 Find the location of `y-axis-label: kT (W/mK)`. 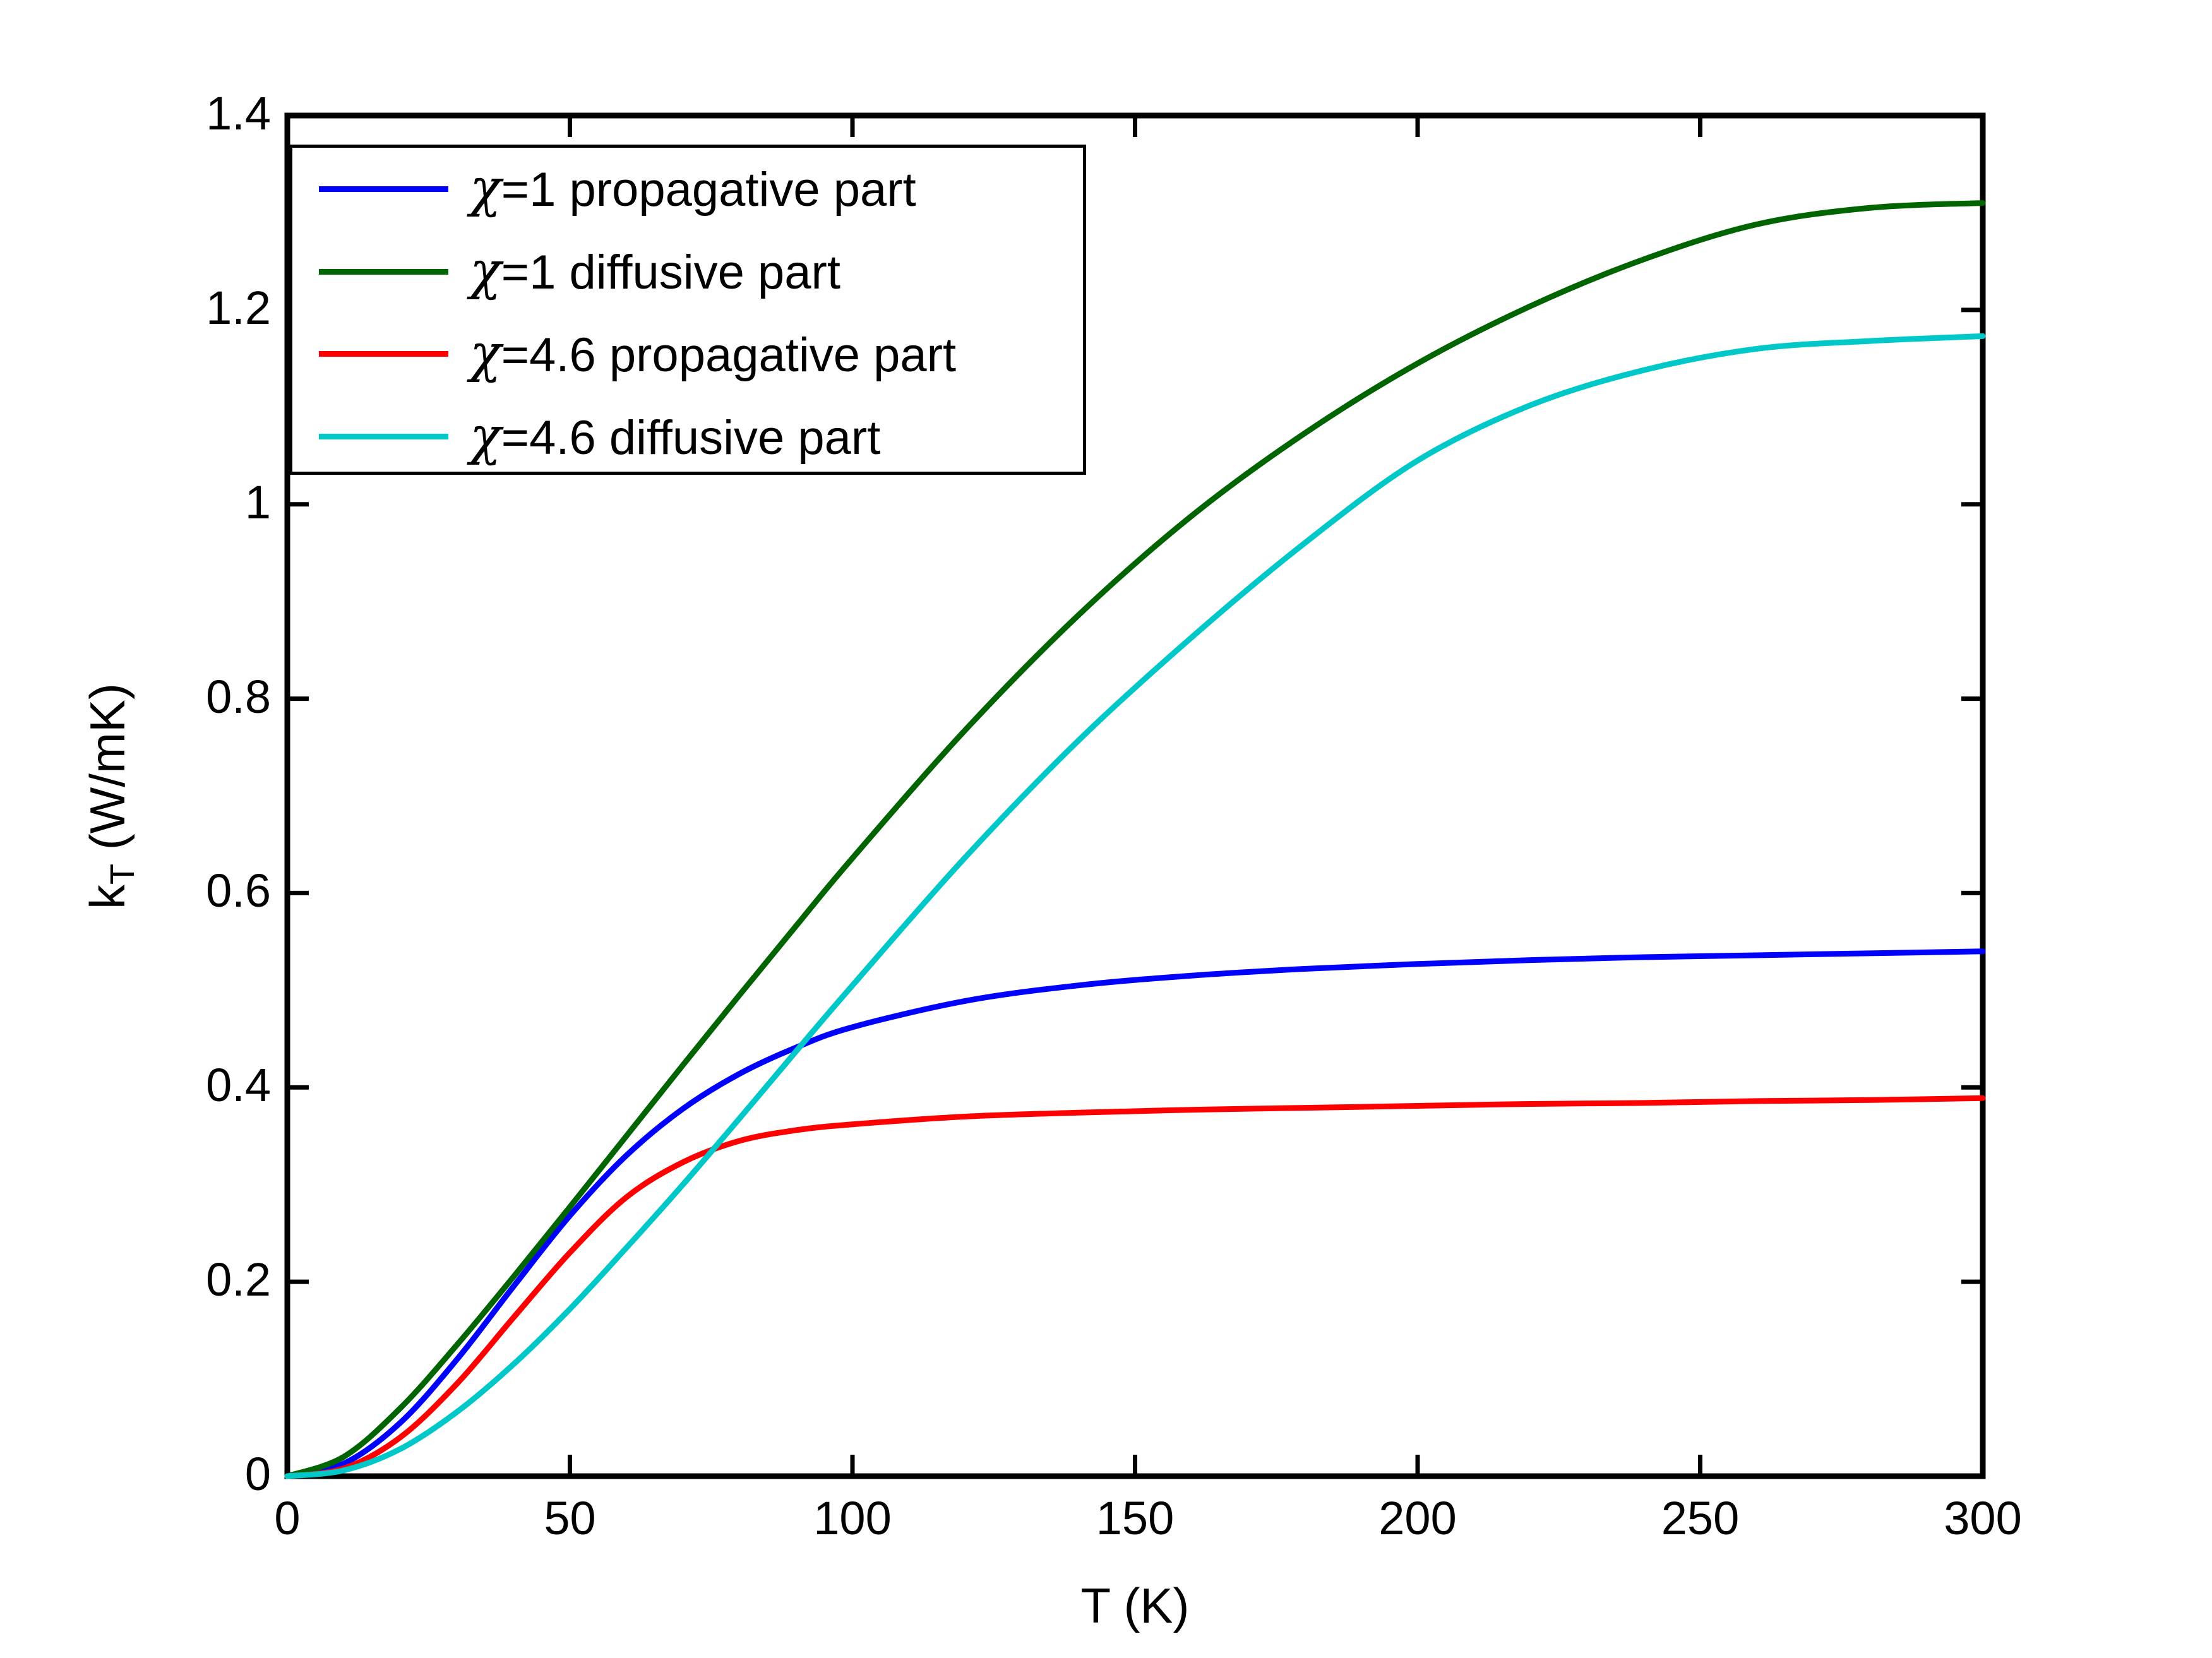

y-axis-label: kT (W/mK) is located at coordinates (110, 796).